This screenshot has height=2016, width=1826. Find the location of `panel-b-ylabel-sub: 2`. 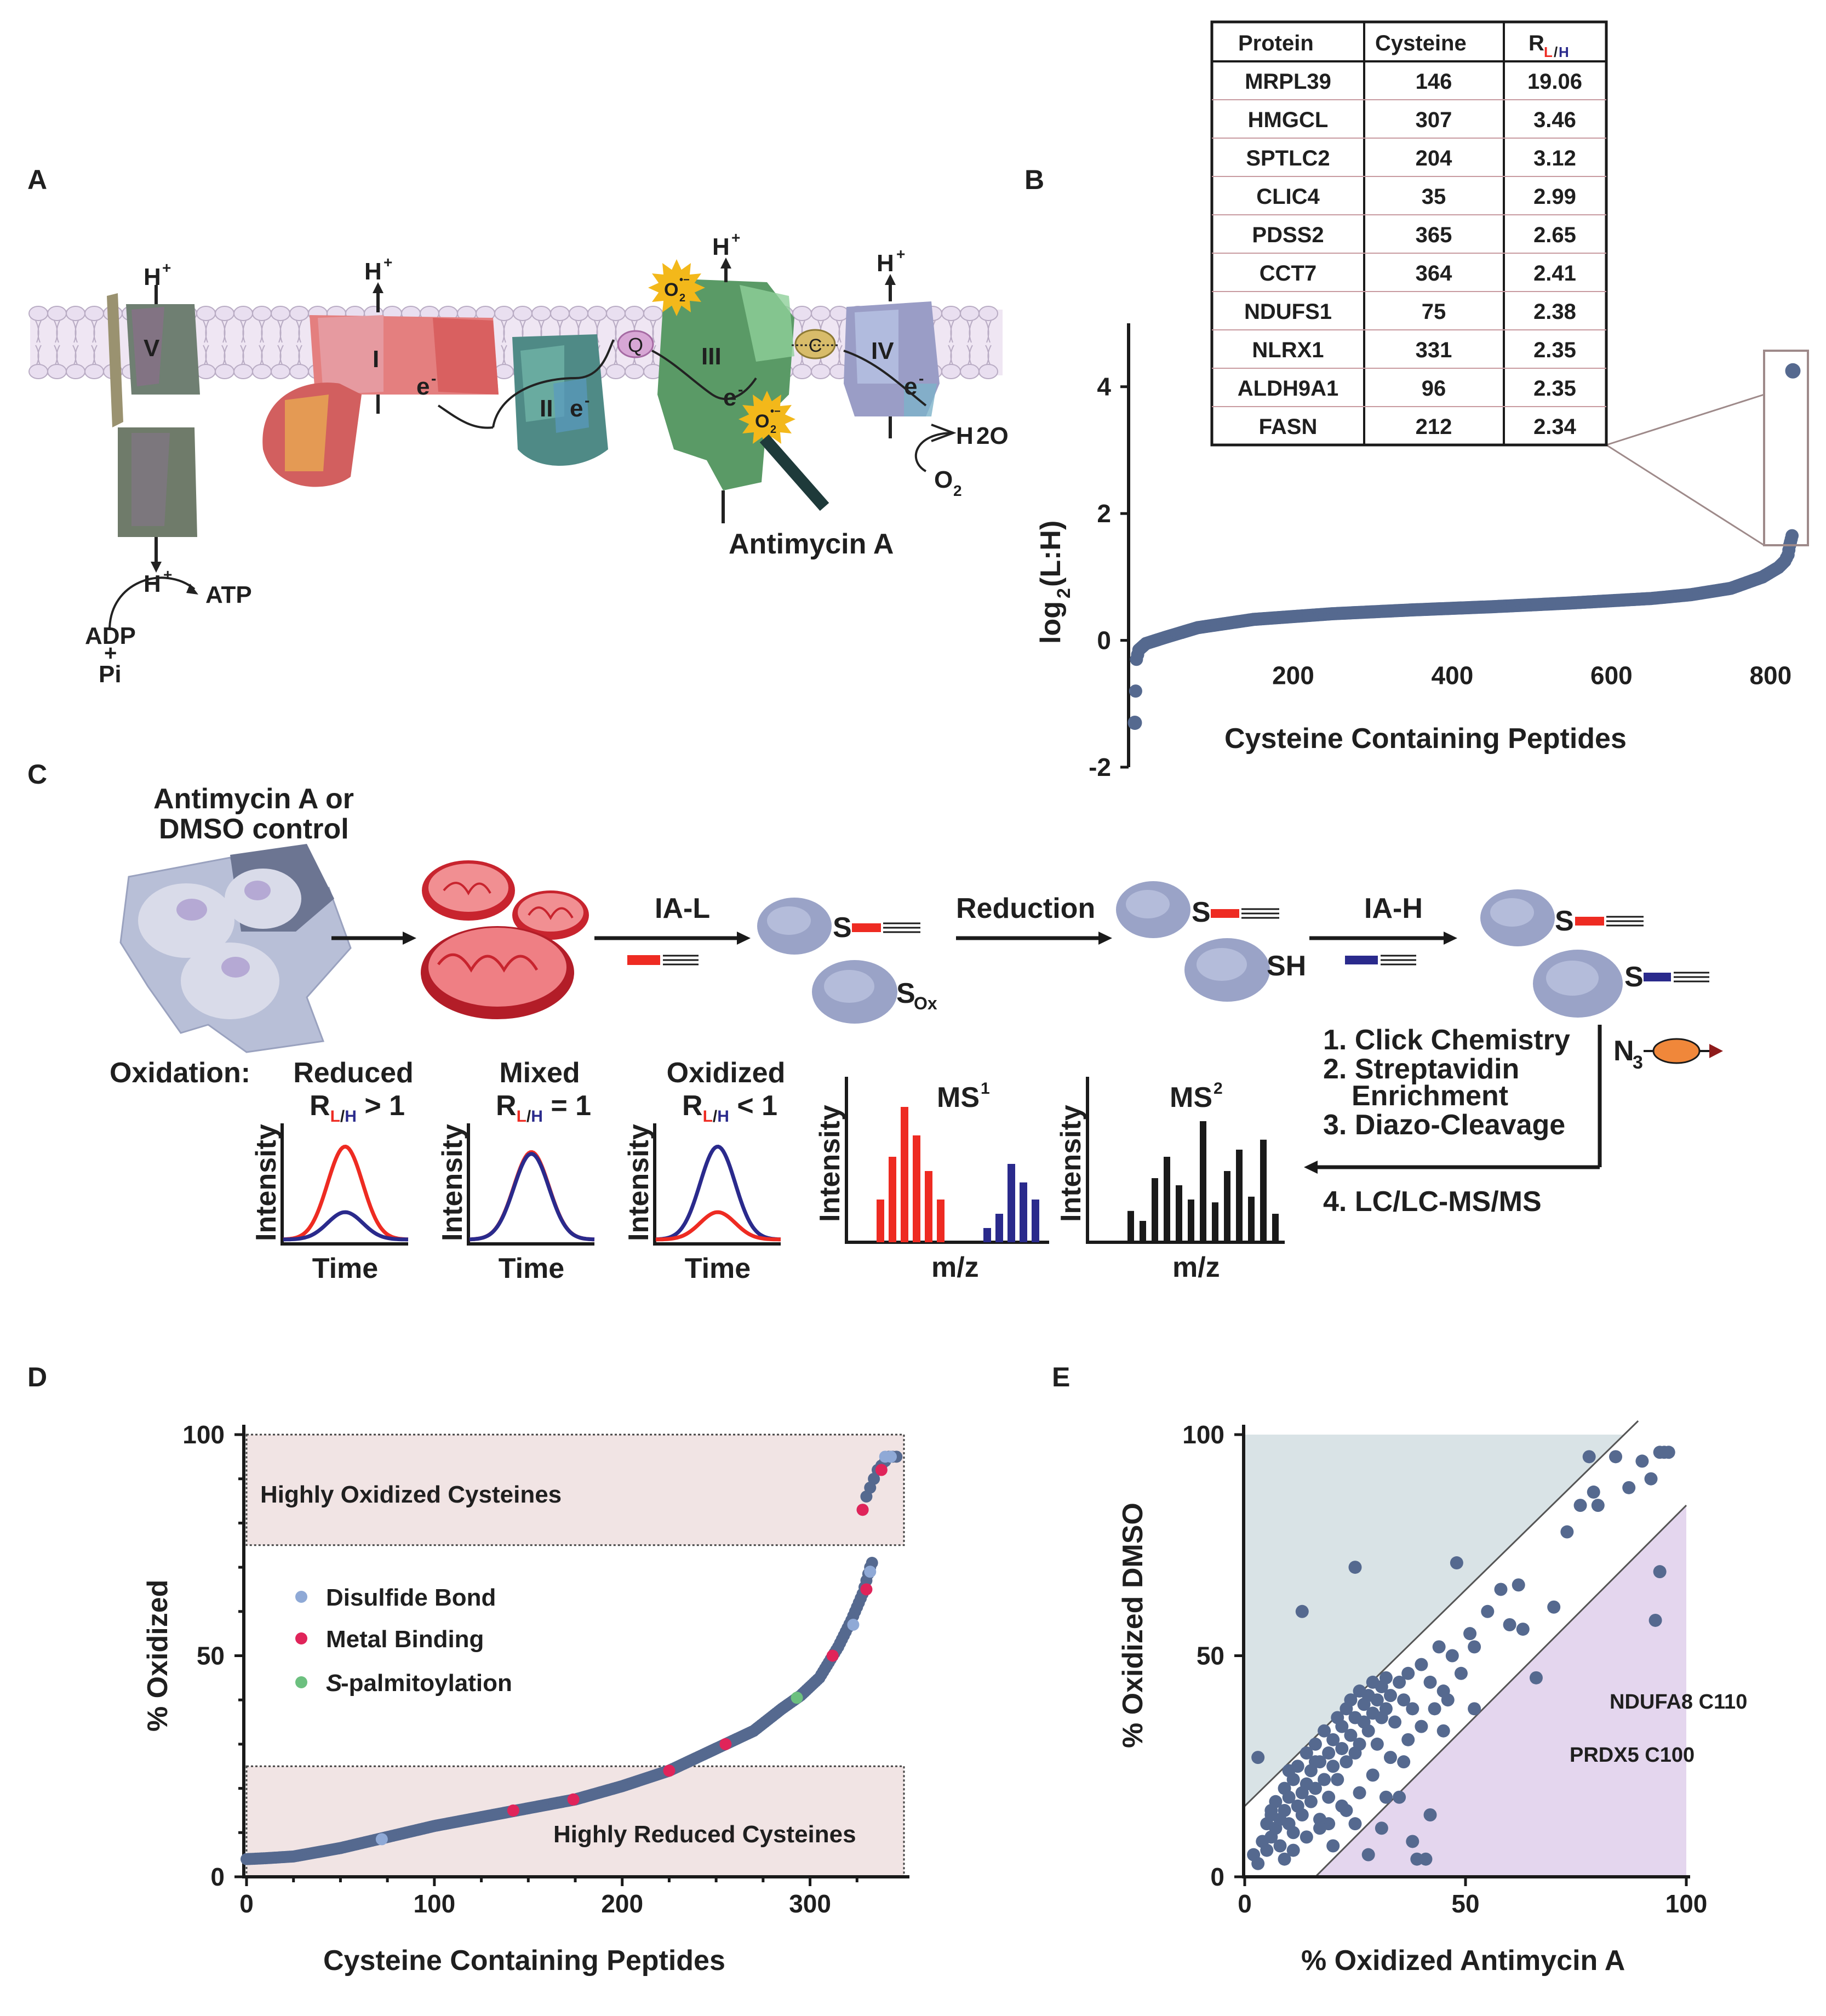

panel-b-ylabel-sub: 2 is located at coordinates (1064, 593).